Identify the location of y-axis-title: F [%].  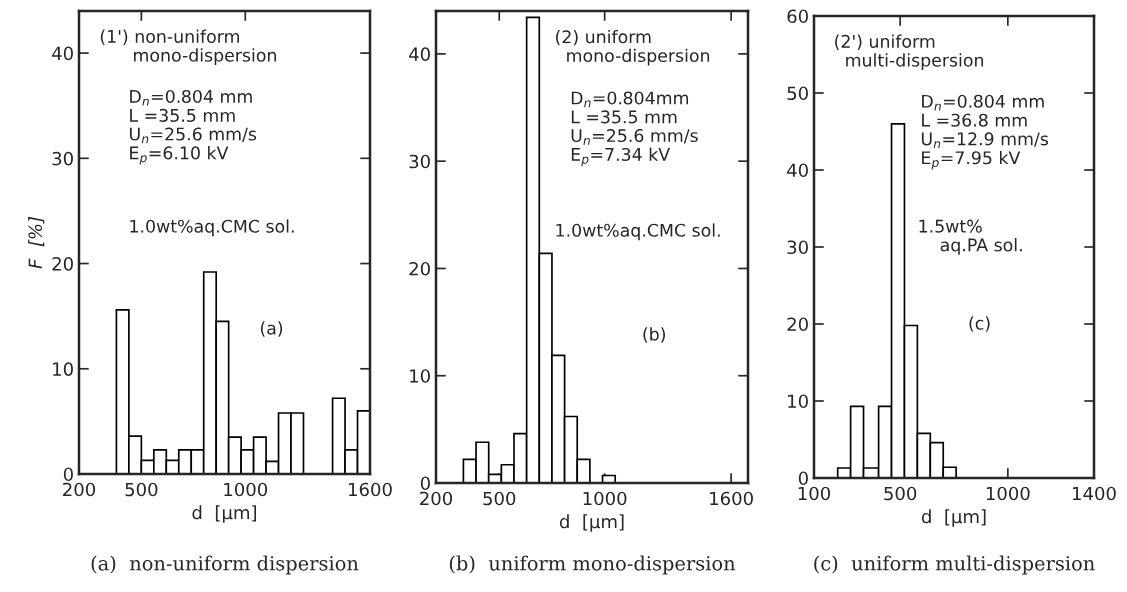
(36, 242).